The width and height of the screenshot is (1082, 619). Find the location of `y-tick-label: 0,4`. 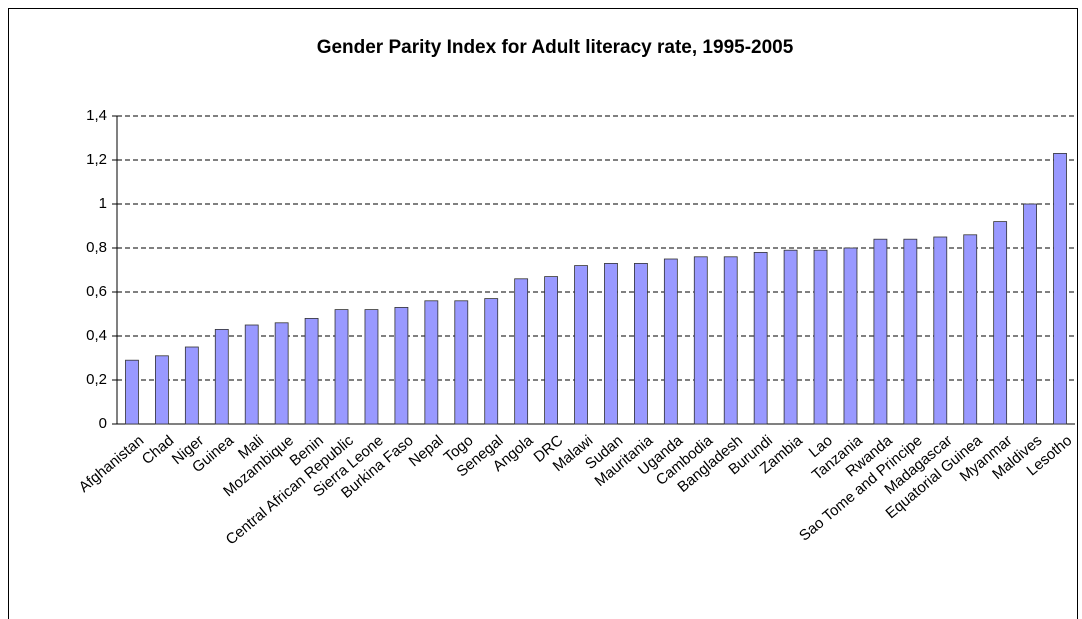

y-tick-label: 0,4 is located at coordinates (96, 335).